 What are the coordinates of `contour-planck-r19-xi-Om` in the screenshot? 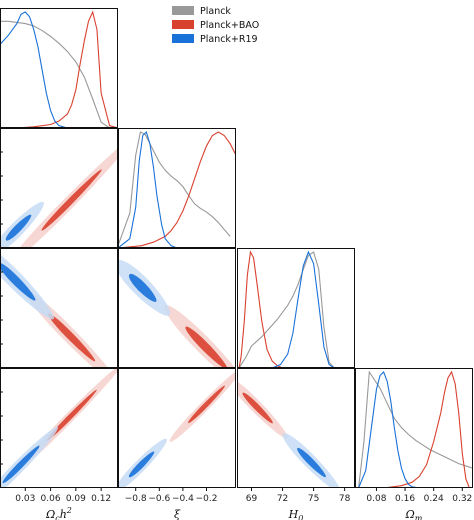 It's located at (142, 463).